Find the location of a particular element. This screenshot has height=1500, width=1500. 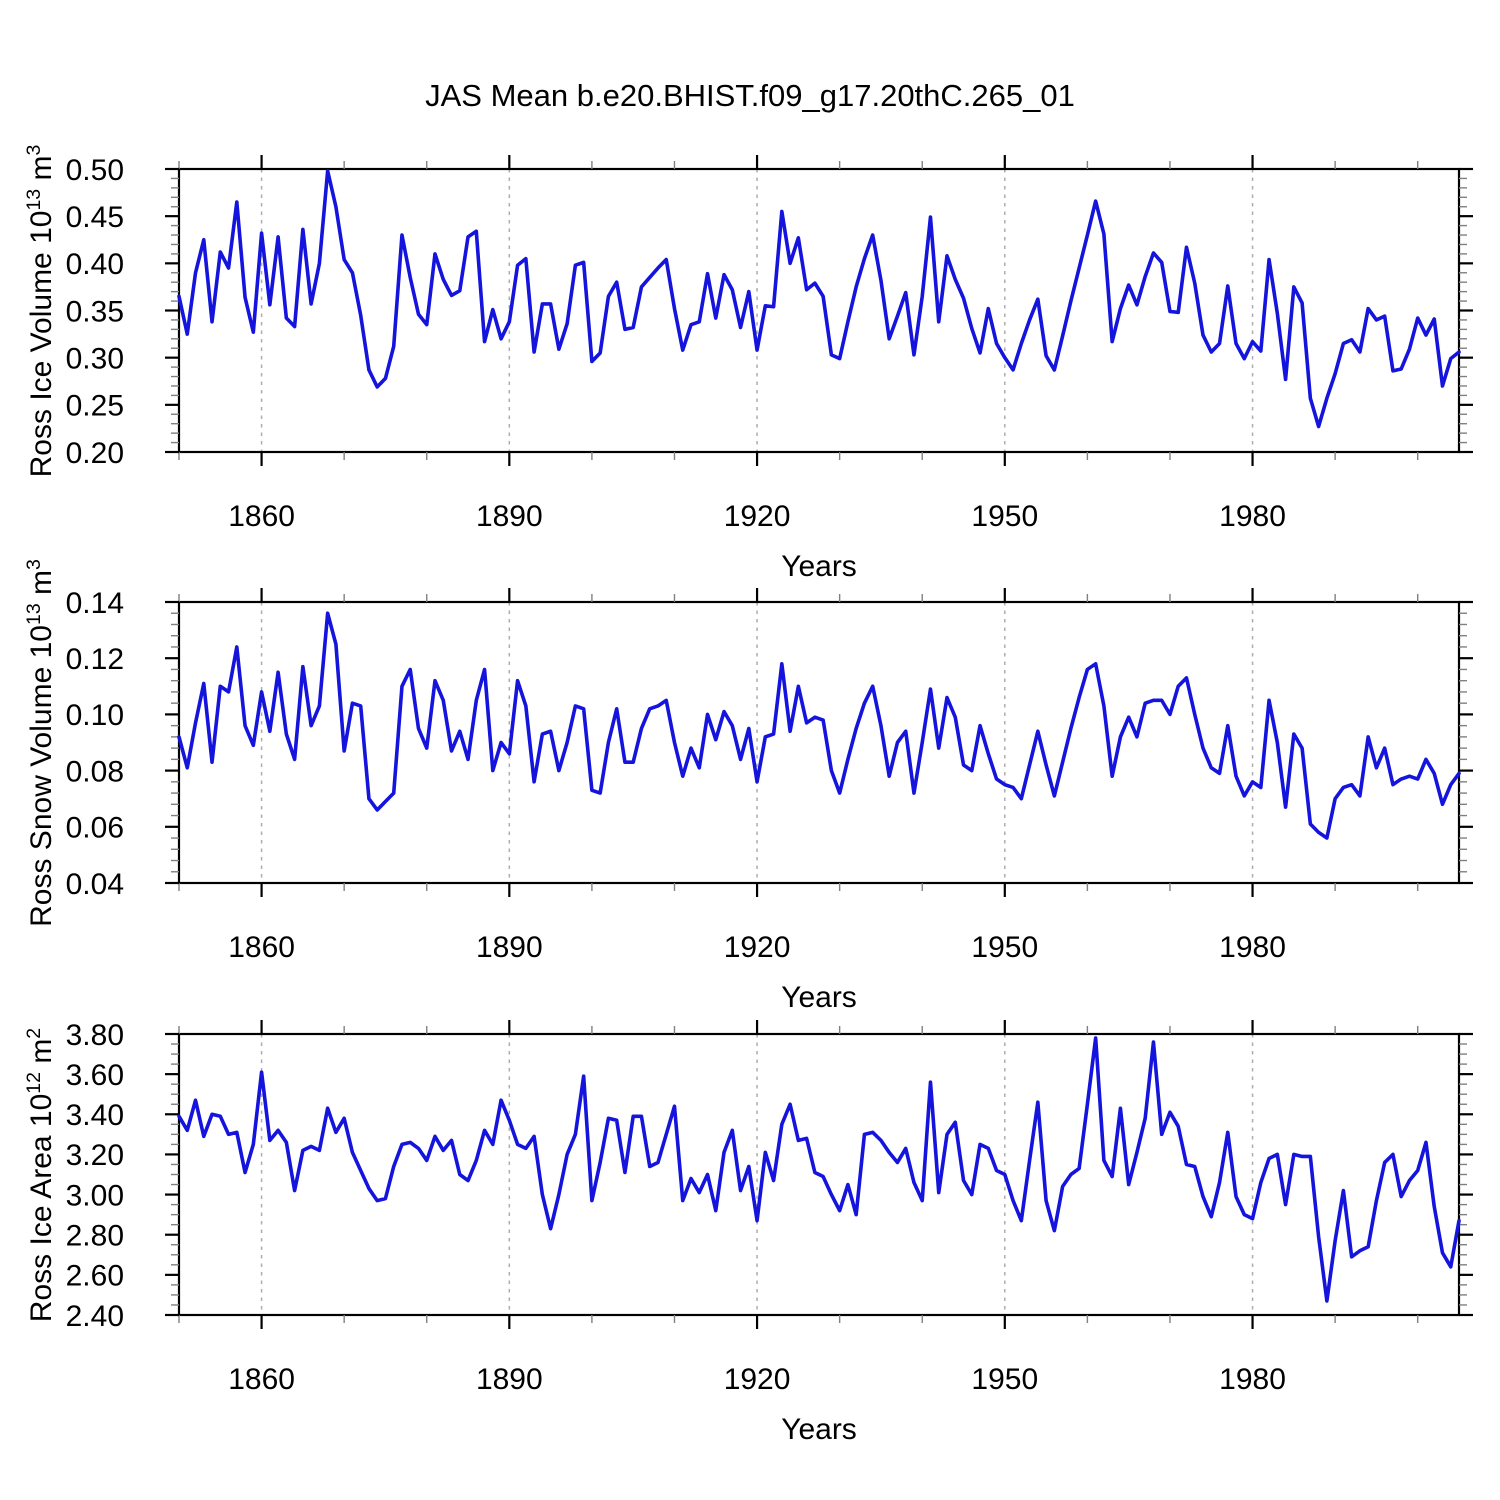

y-tick-label: 3.20 is located at coordinates (95, 1155).